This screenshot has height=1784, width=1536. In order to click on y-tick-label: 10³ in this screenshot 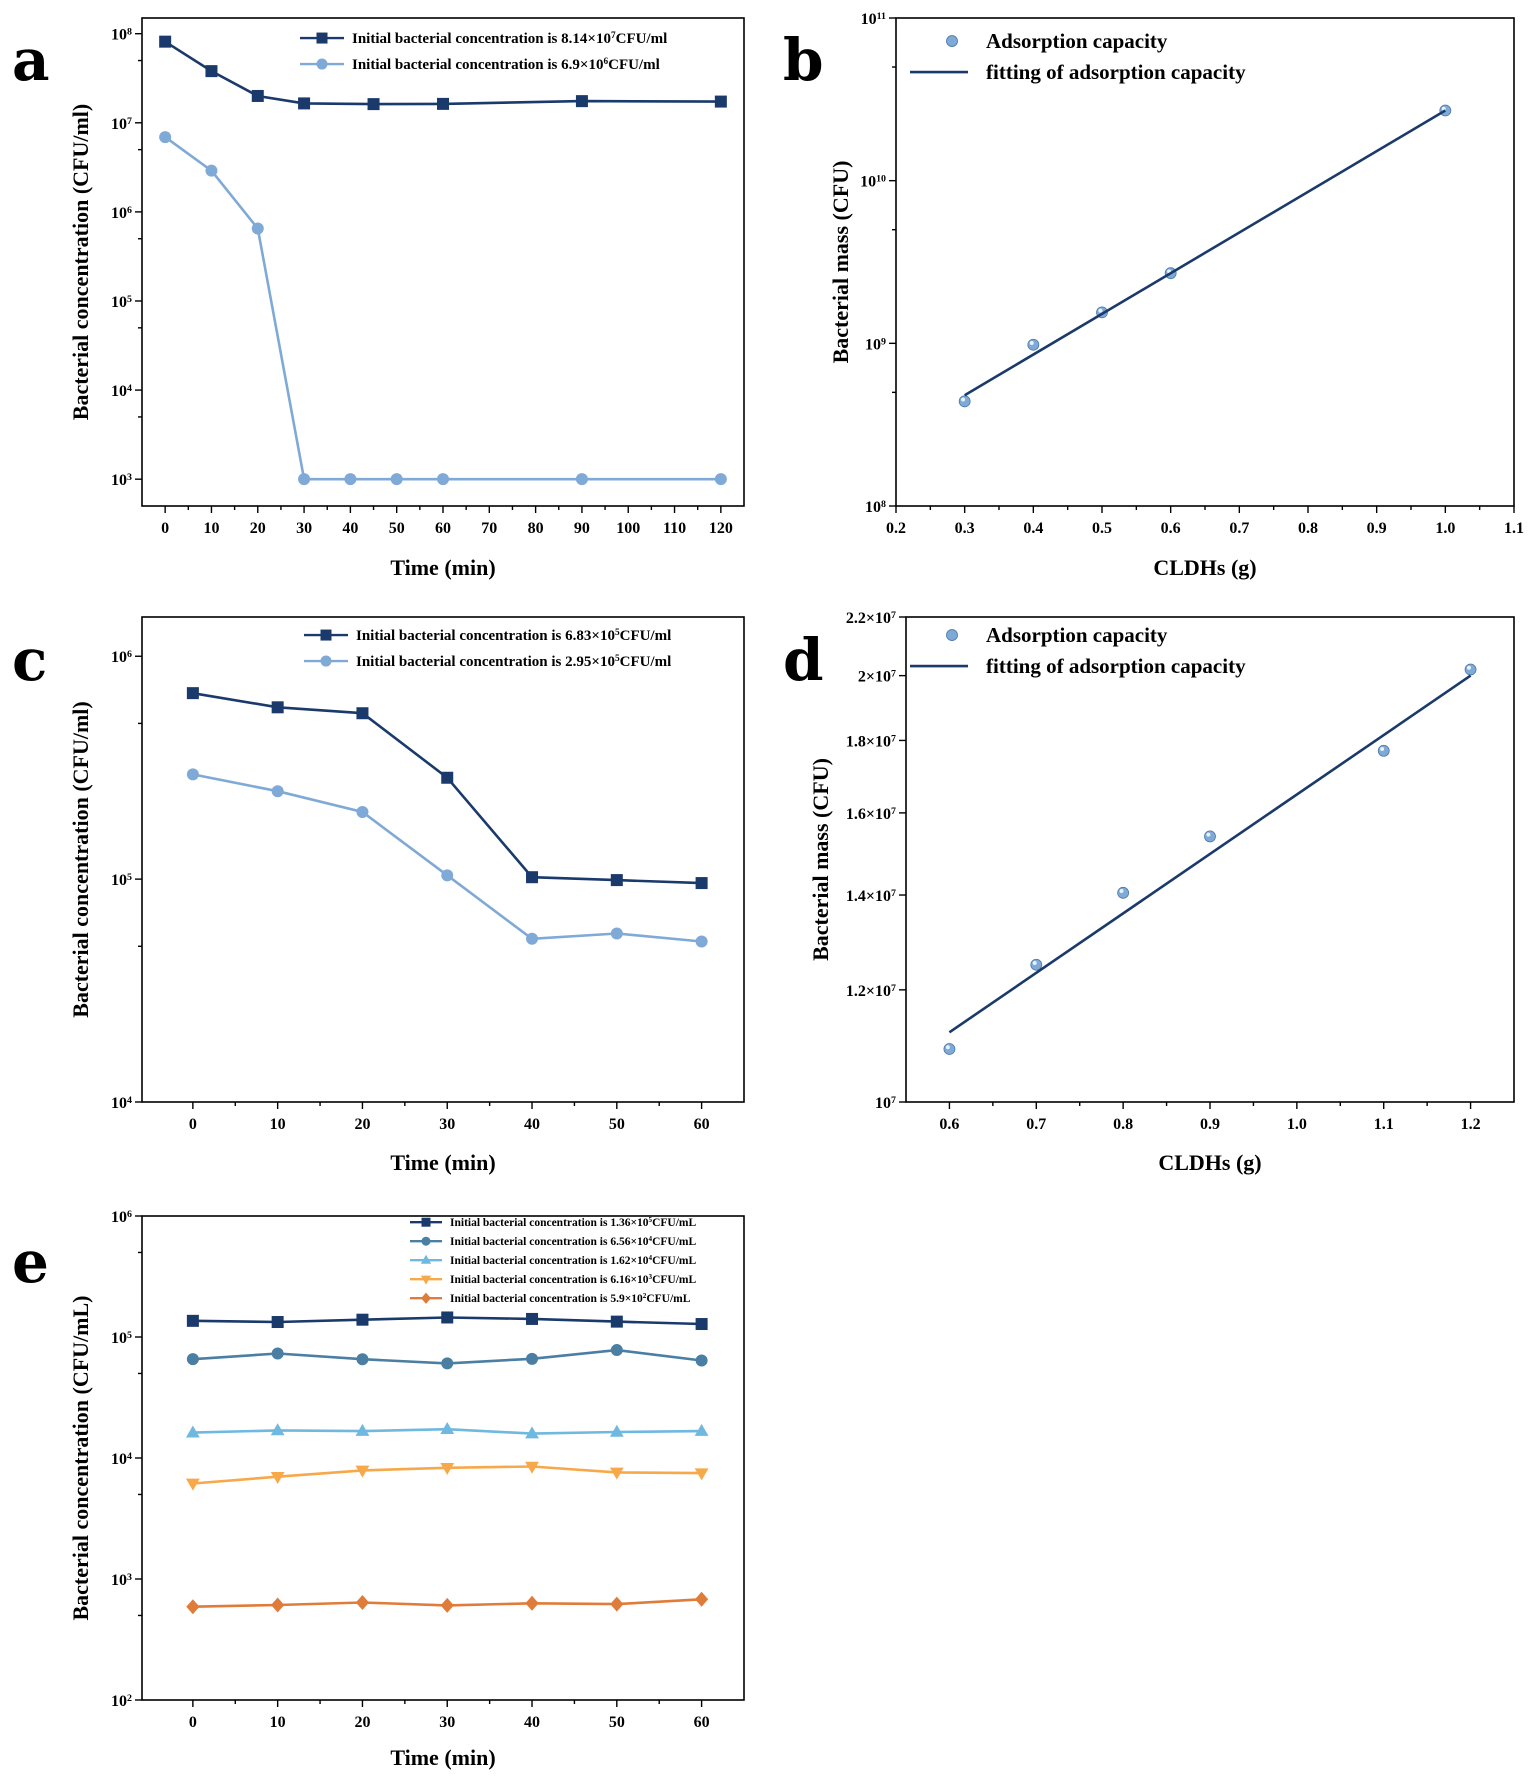, I will do `click(121, 481)`.